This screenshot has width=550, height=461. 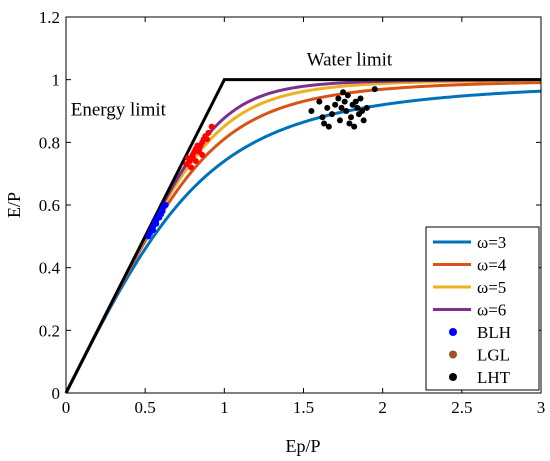 I want to click on y-tick-label: 0, so click(x=56, y=393).